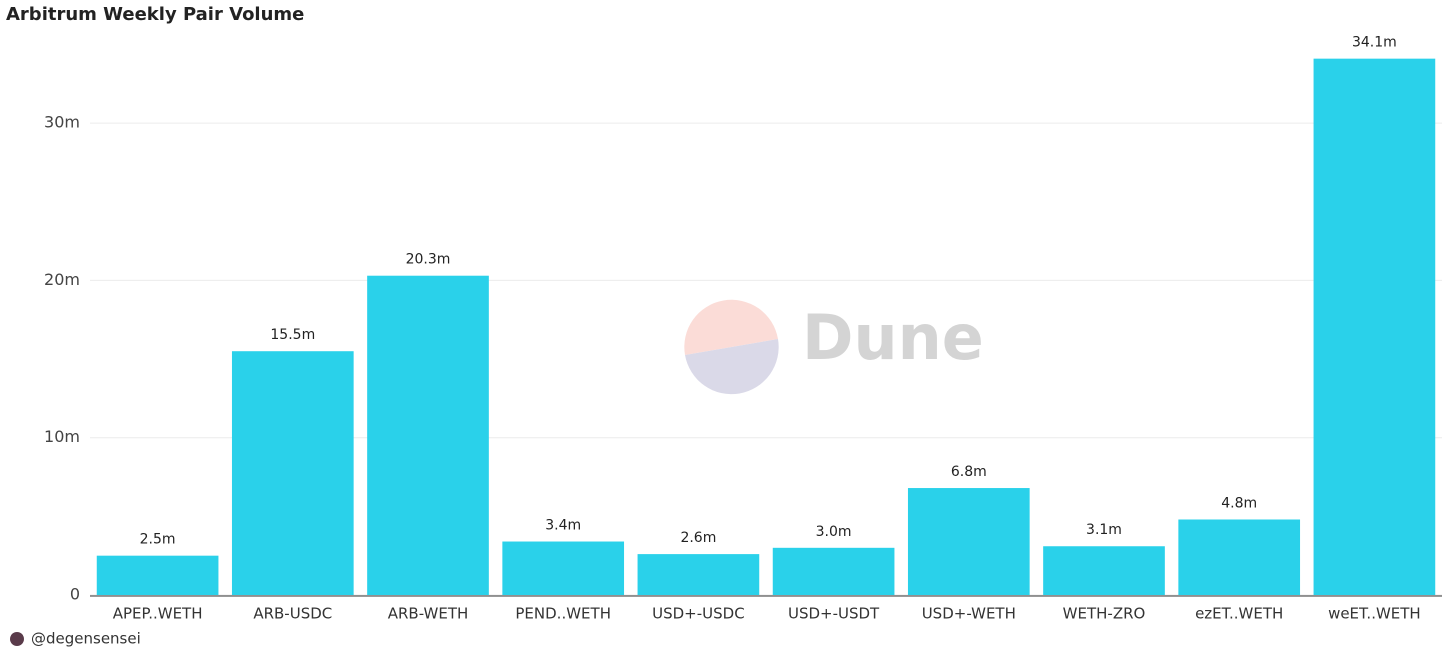  I want to click on value-label: 34.1m, so click(1374, 43).